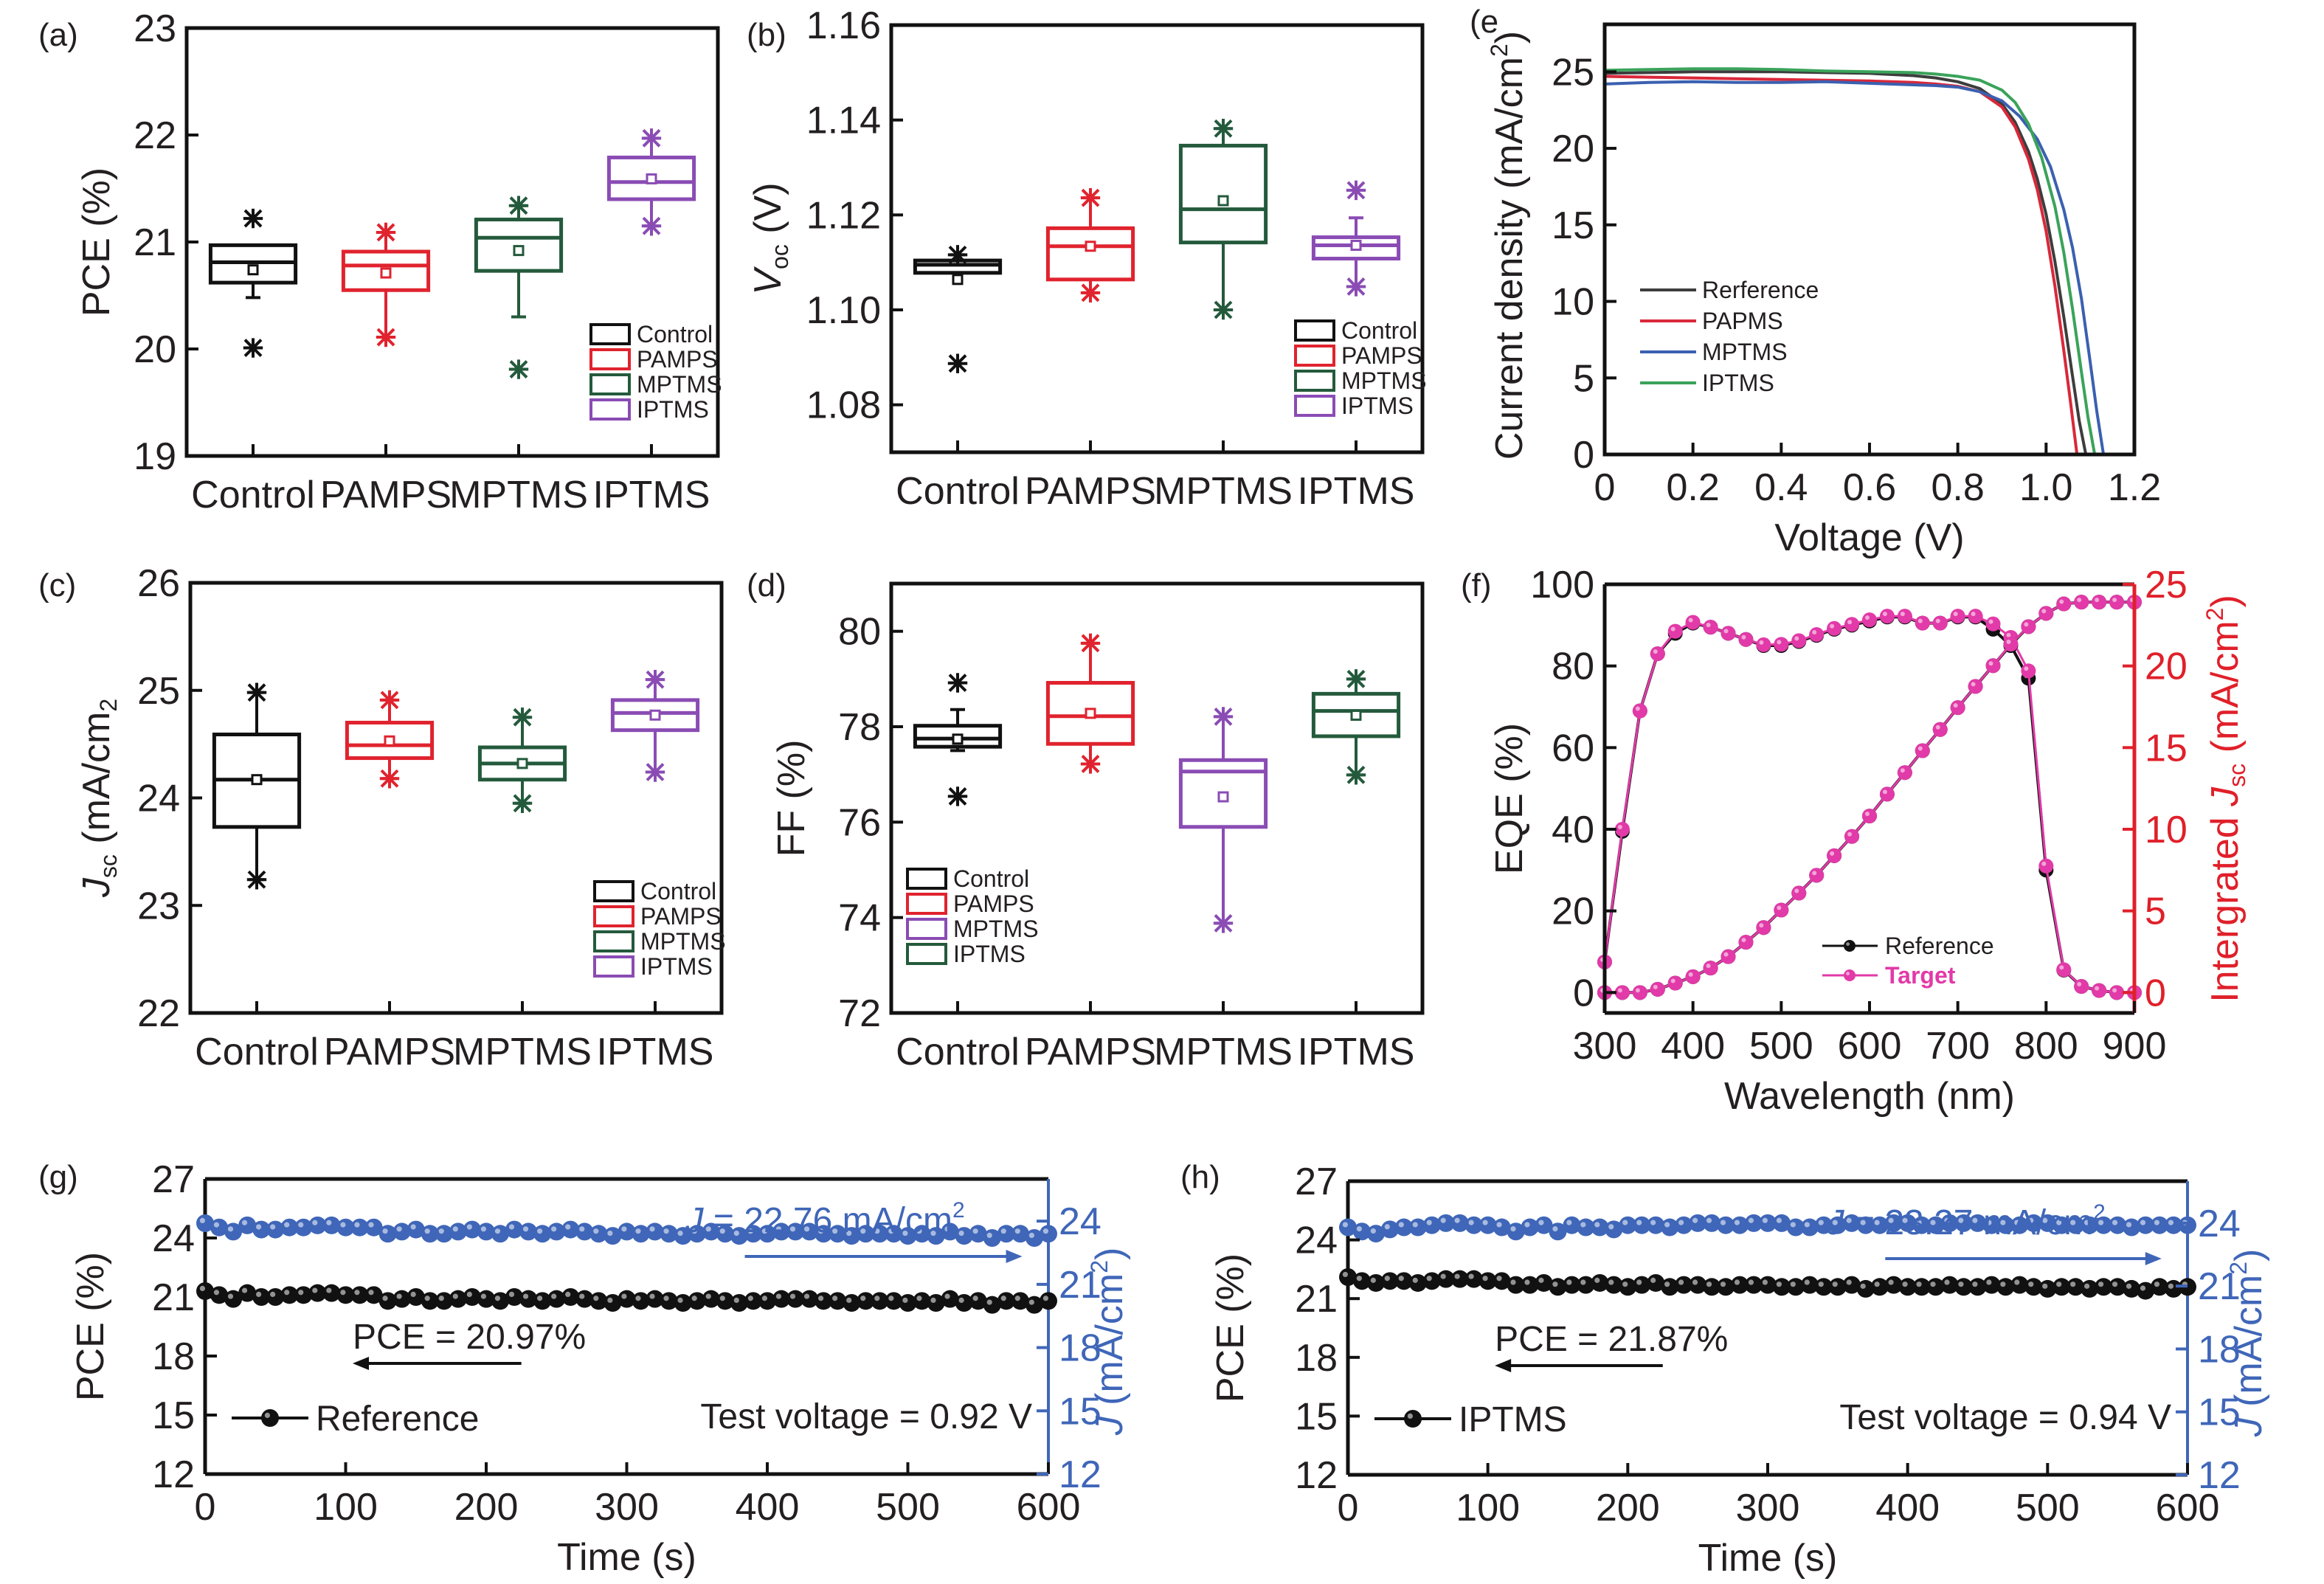 Image resolution: width=2324 pixels, height=1584 pixels. I want to click on x-tick-label: MPTMS, so click(522, 1052).